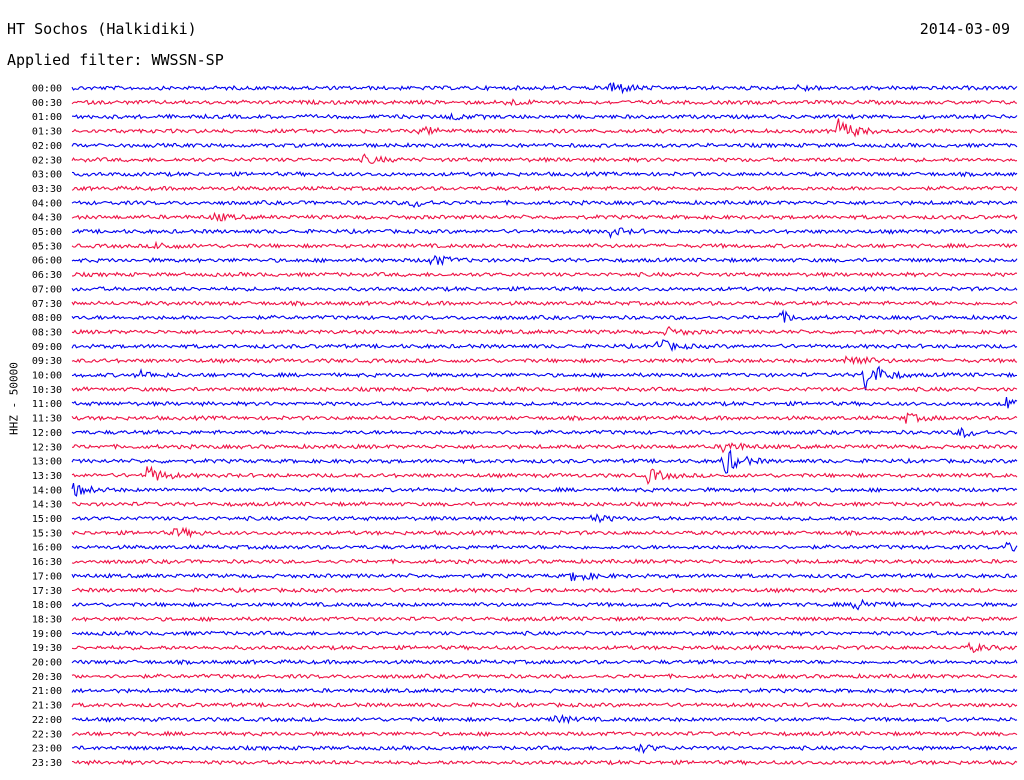  Describe the element at coordinates (47, 160) in the screenshot. I see `time-tick-label: 02:30` at that location.